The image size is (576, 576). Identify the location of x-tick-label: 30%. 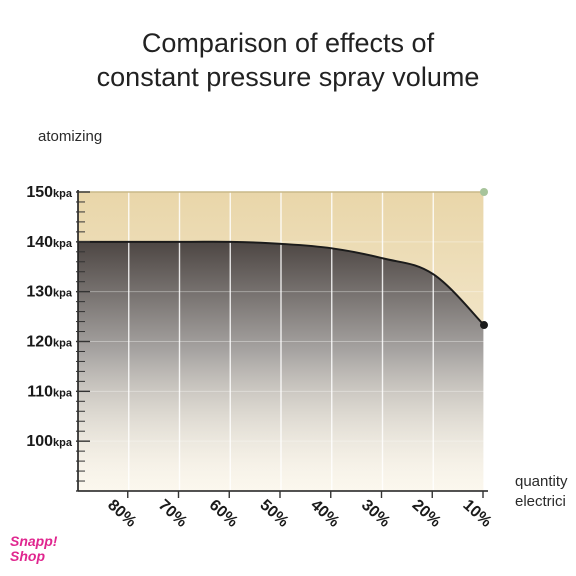
(375, 514).